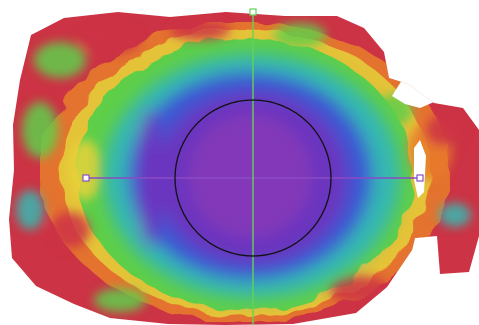  I want to click on left-axis-handle, so click(86, 178).